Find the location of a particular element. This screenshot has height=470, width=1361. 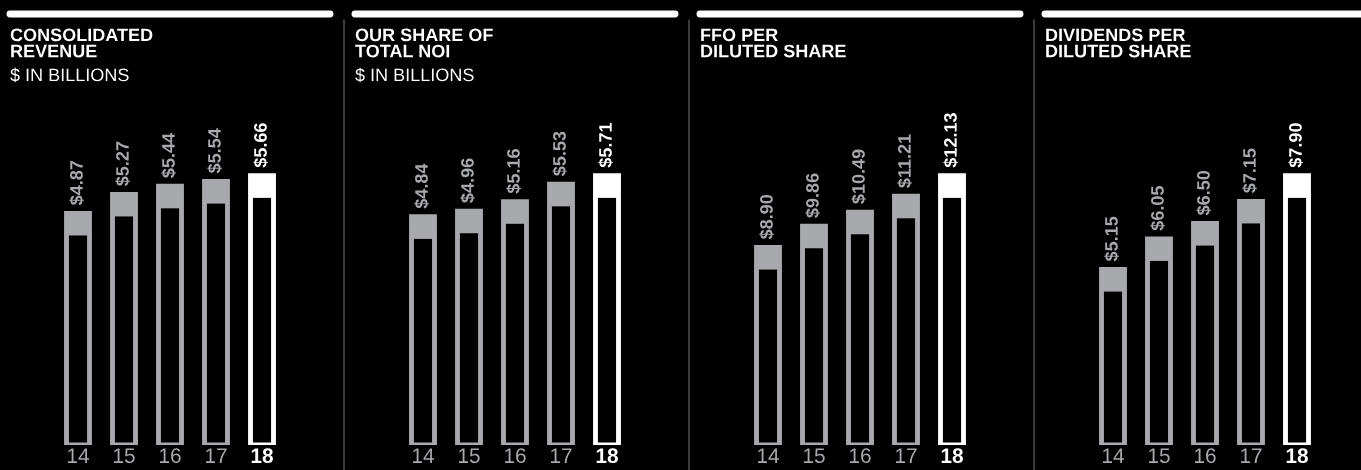

data-label: $5.44 is located at coordinates (169, 155).